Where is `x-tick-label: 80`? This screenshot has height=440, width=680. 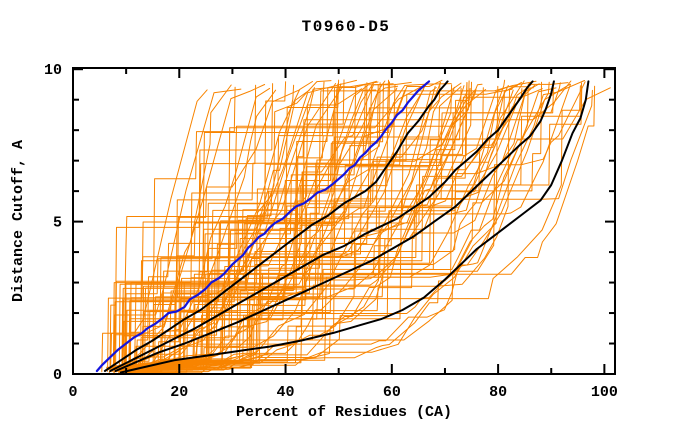
x-tick-label: 80 is located at coordinates (498, 392).